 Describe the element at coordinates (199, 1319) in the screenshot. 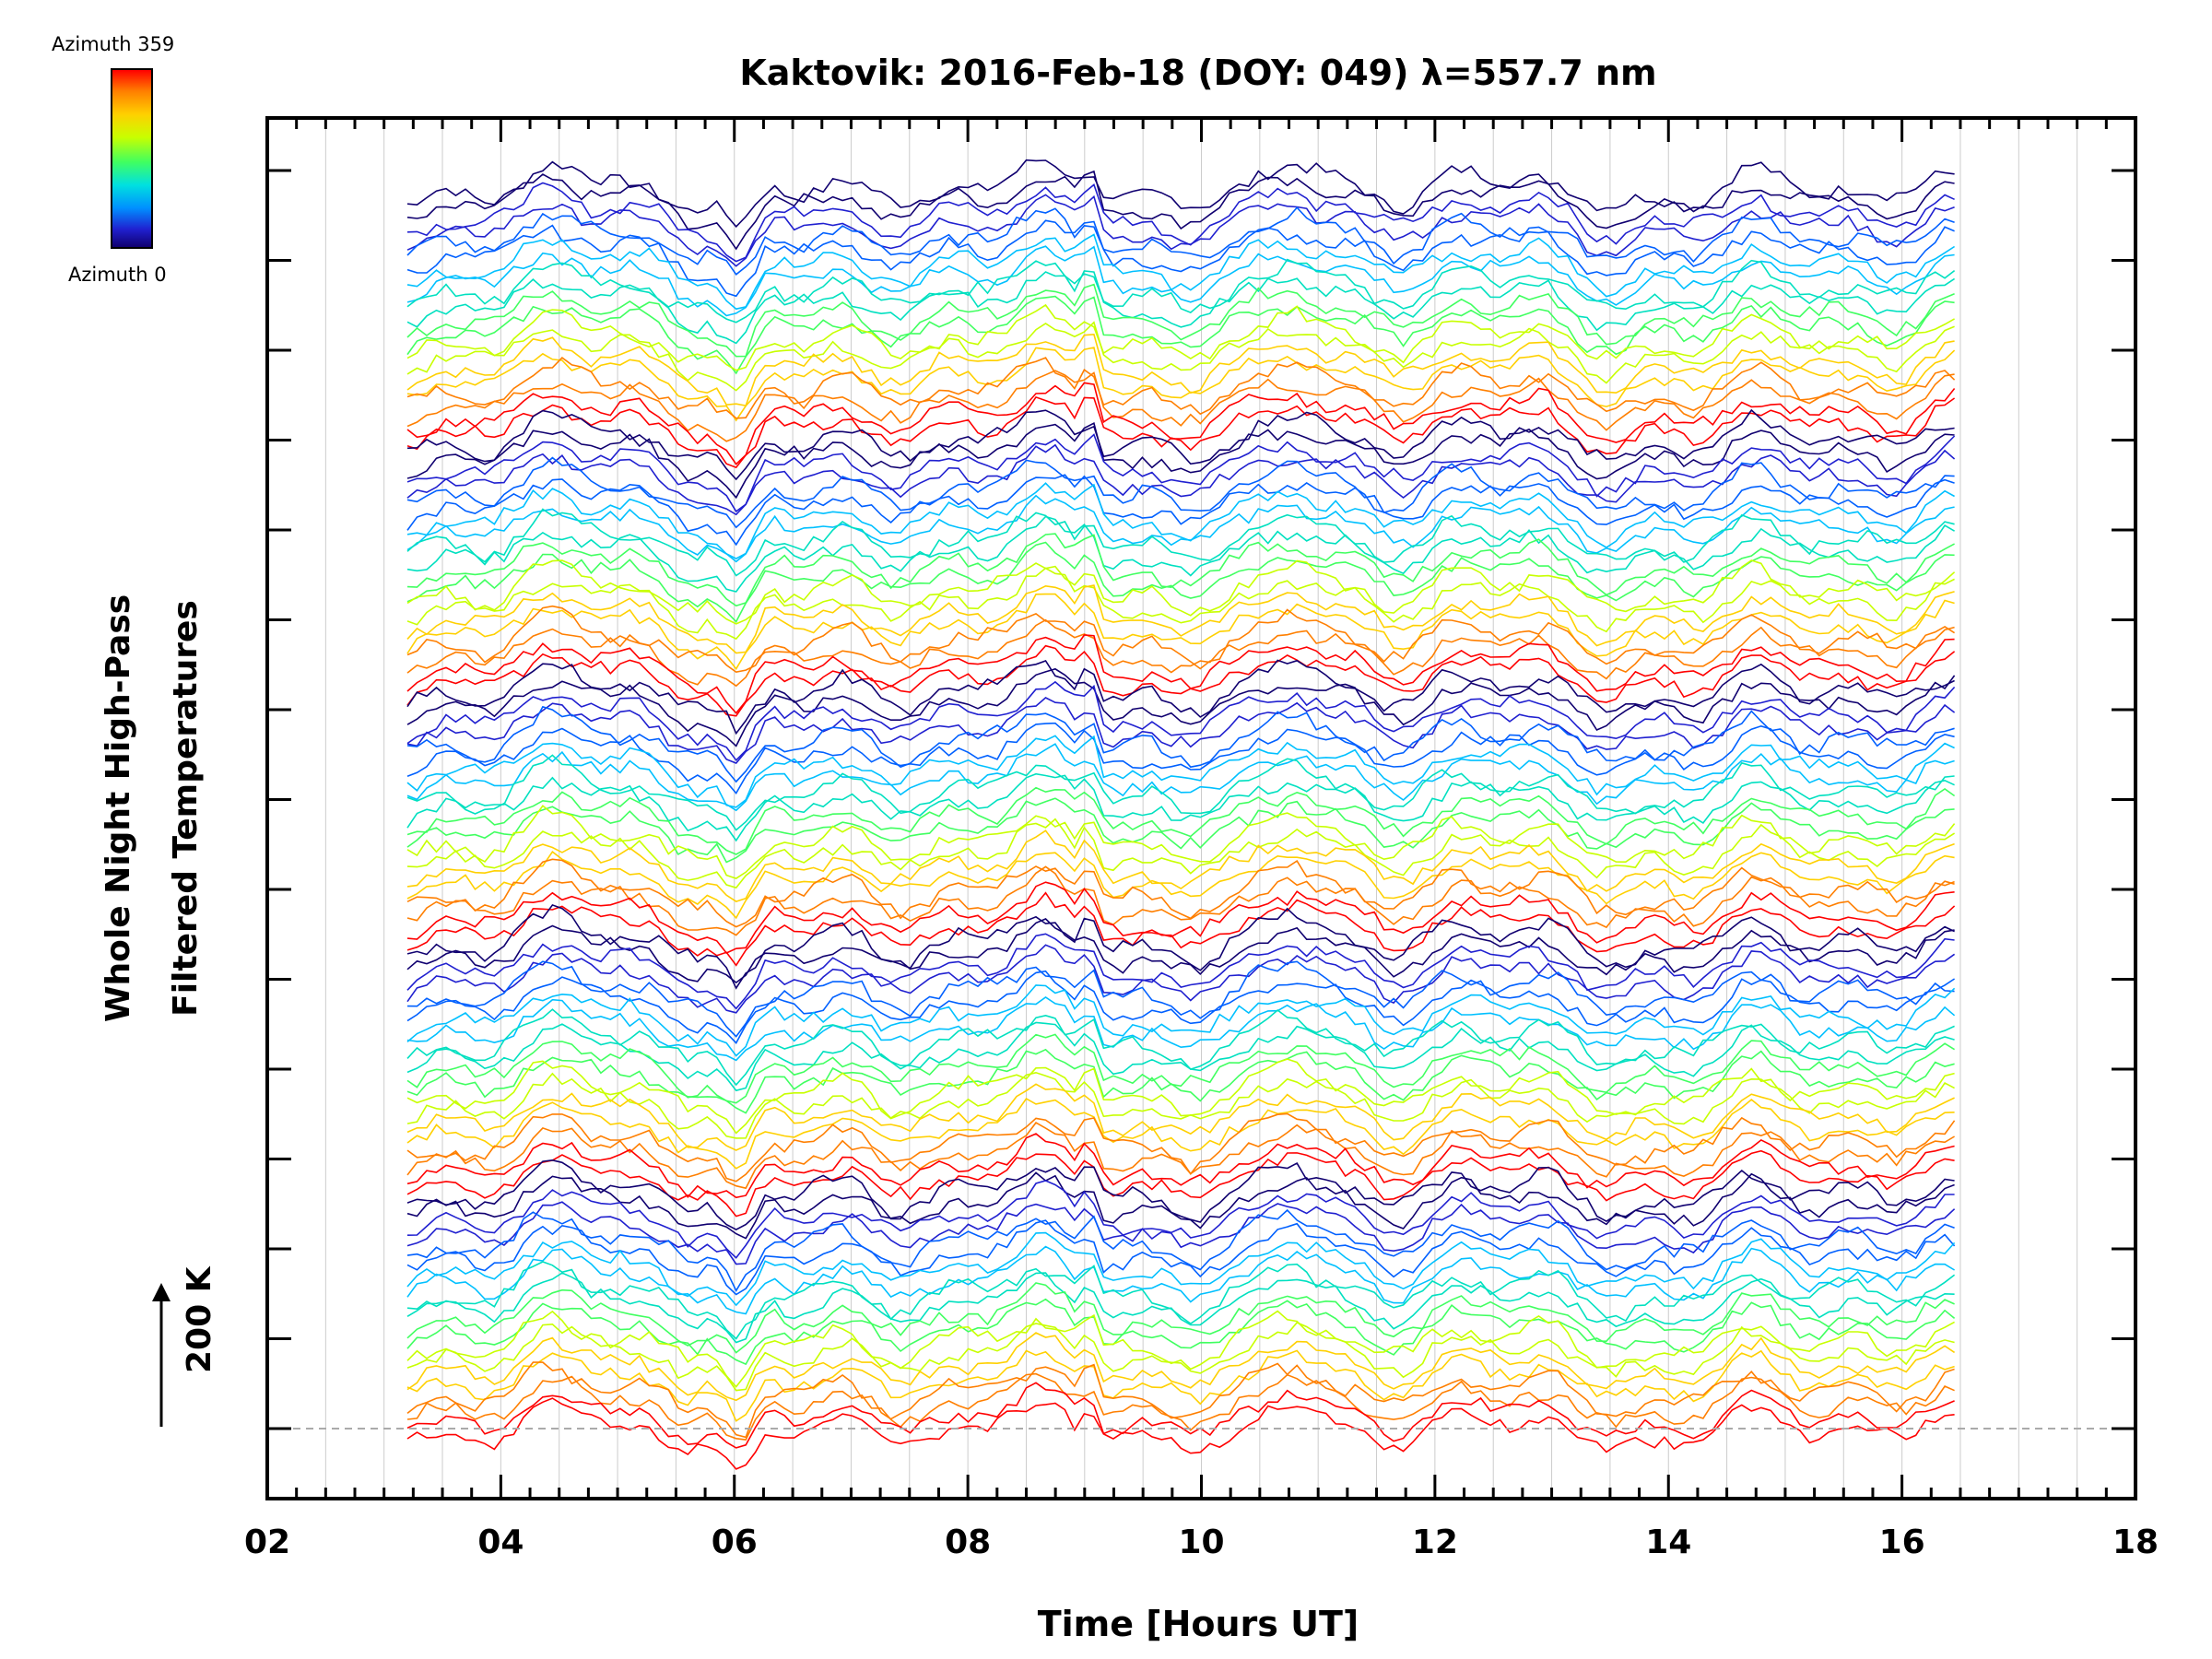

I see `scale-label: 200 K` at that location.